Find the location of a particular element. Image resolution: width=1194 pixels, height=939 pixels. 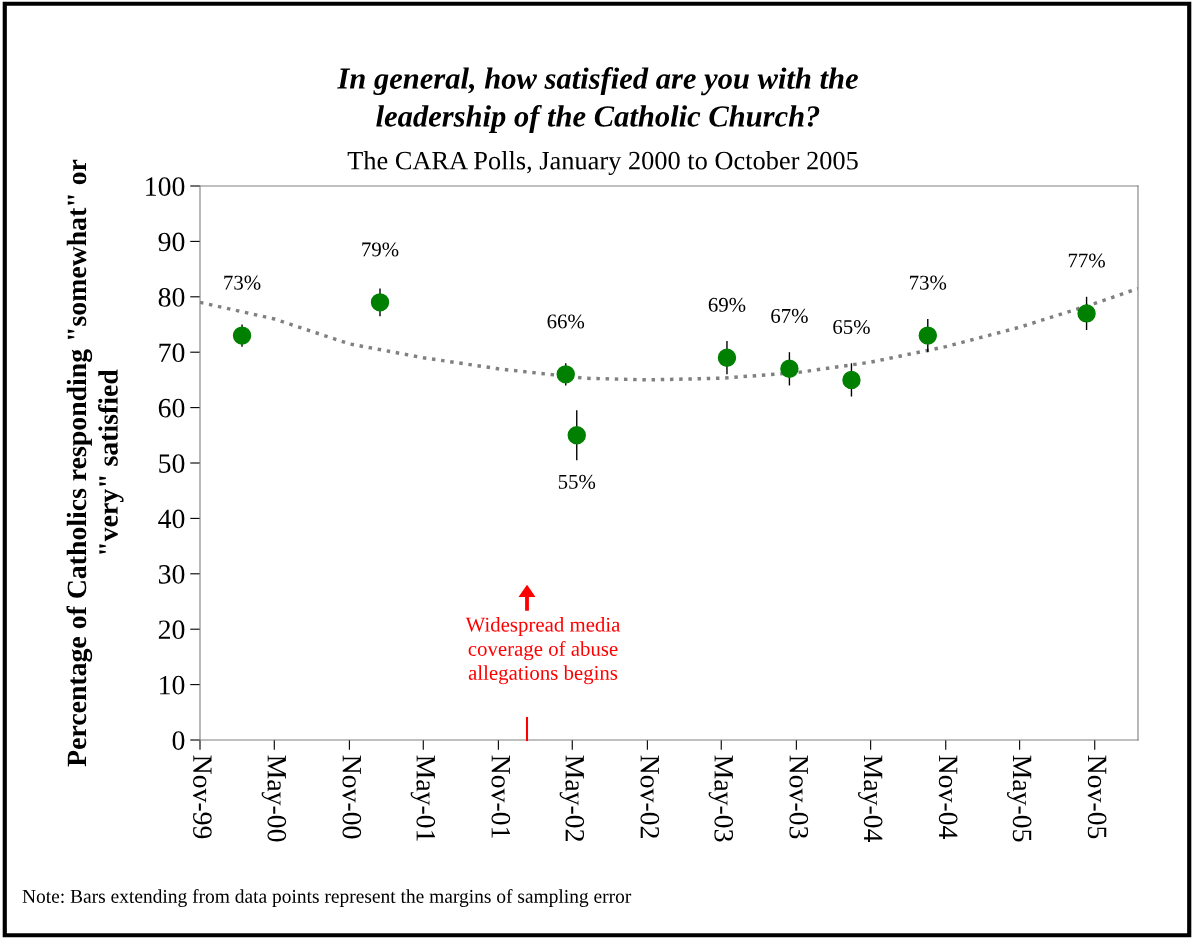

chart-subtitle: The CARA Polls, January 2000 to October 2005 is located at coordinates (602, 163).